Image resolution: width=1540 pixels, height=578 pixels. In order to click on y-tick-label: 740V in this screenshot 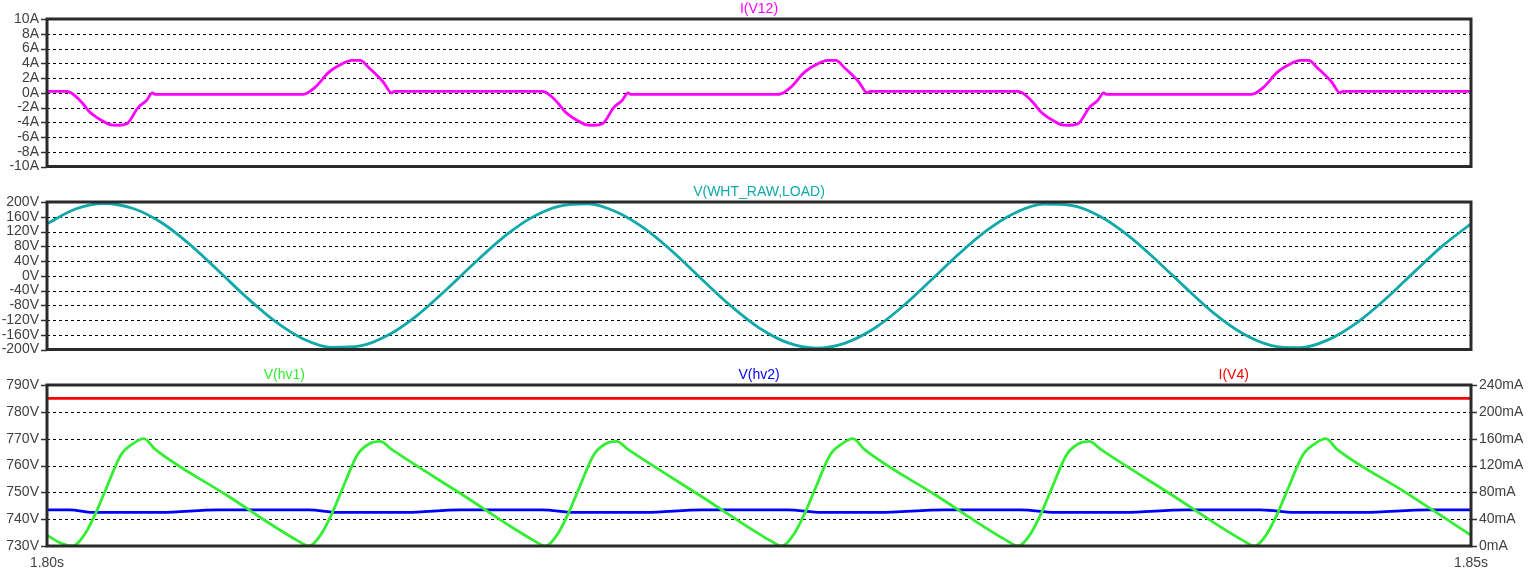, I will do `click(23, 518)`.